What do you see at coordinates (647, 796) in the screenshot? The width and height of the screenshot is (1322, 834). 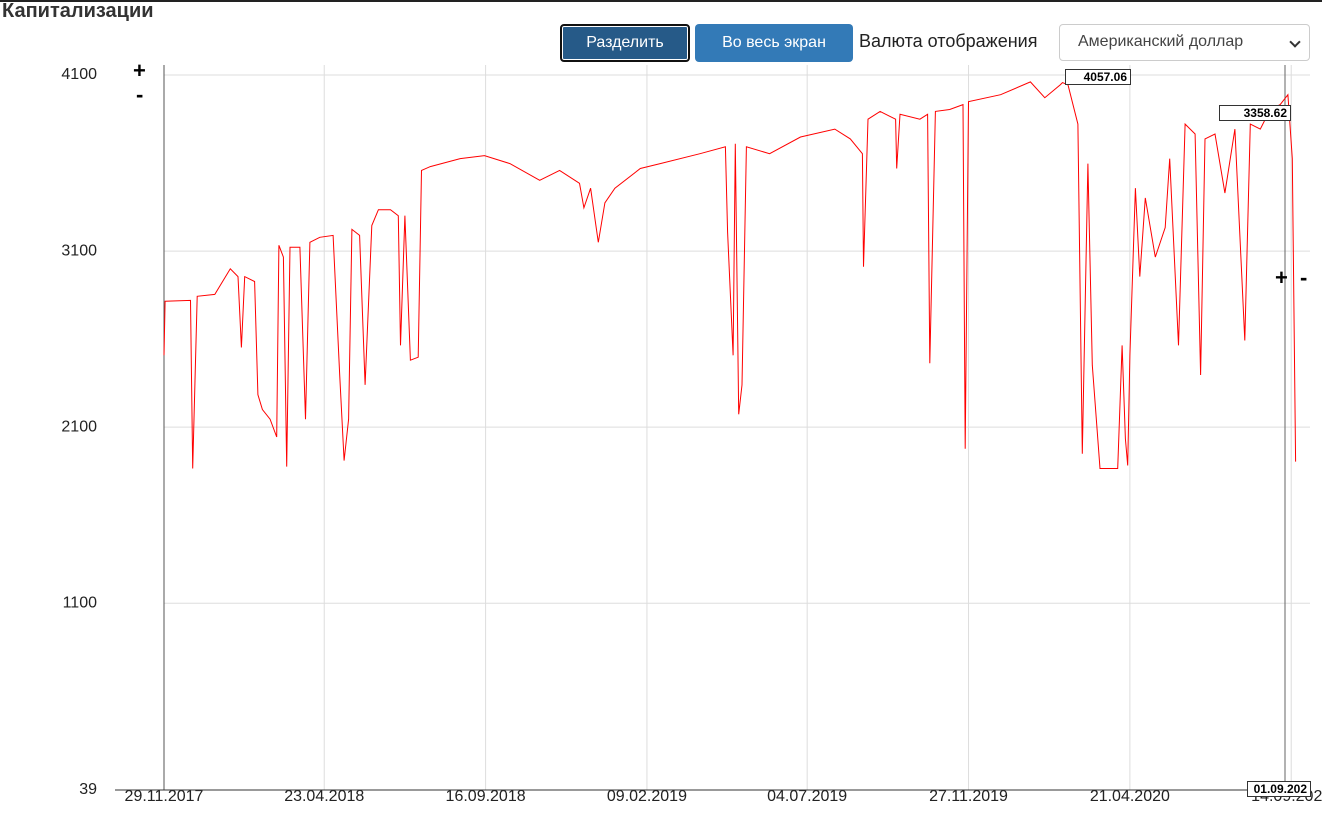 I see `x-tick-label: 09.02.2019` at bounding box center [647, 796].